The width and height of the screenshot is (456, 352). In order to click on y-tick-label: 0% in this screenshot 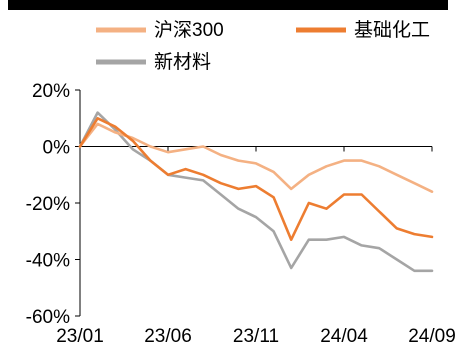, I will do `click(57, 148)`.